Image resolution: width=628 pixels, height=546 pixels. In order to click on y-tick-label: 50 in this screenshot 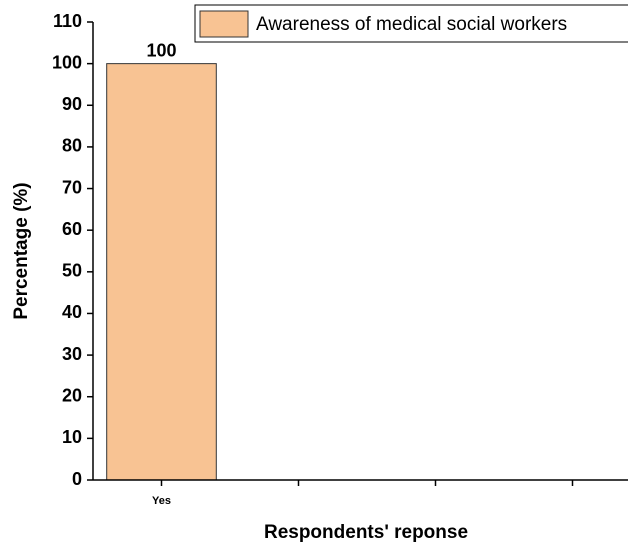, I will do `click(72, 271)`.